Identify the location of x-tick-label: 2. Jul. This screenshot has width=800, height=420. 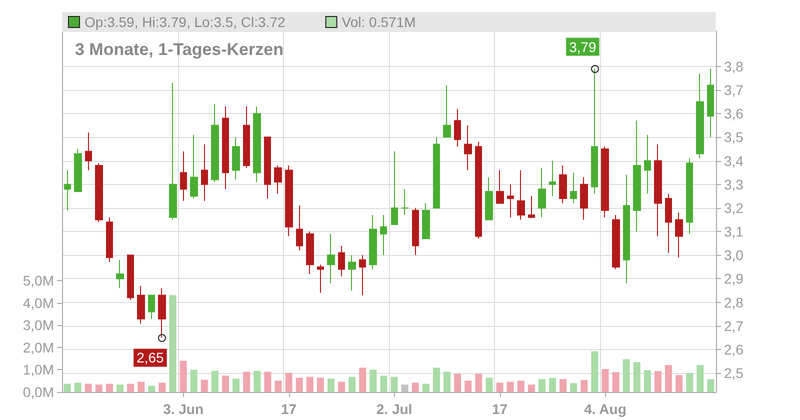
(394, 409).